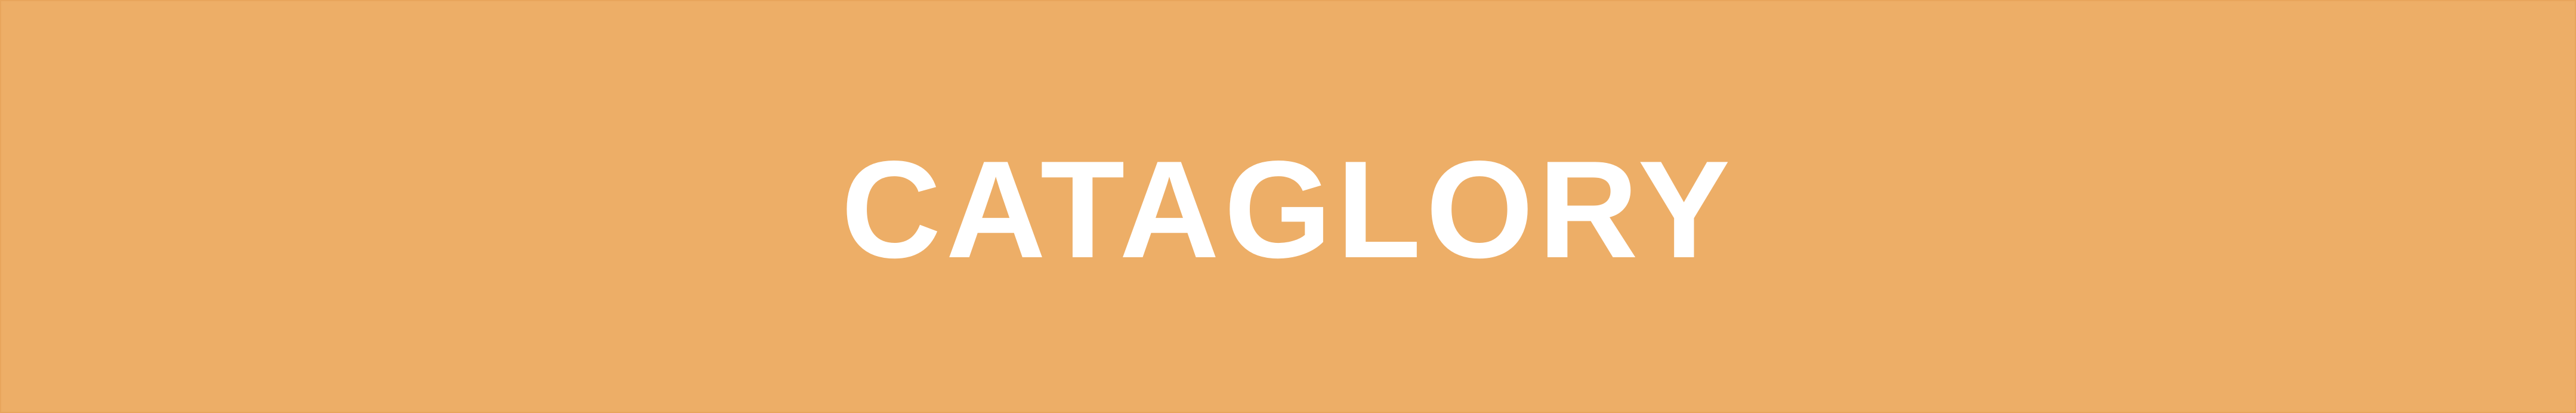 The width and height of the screenshot is (2576, 413). Describe the element at coordinates (1288, 209) in the screenshot. I see `brand-wordmark: CATAGLORY` at that location.